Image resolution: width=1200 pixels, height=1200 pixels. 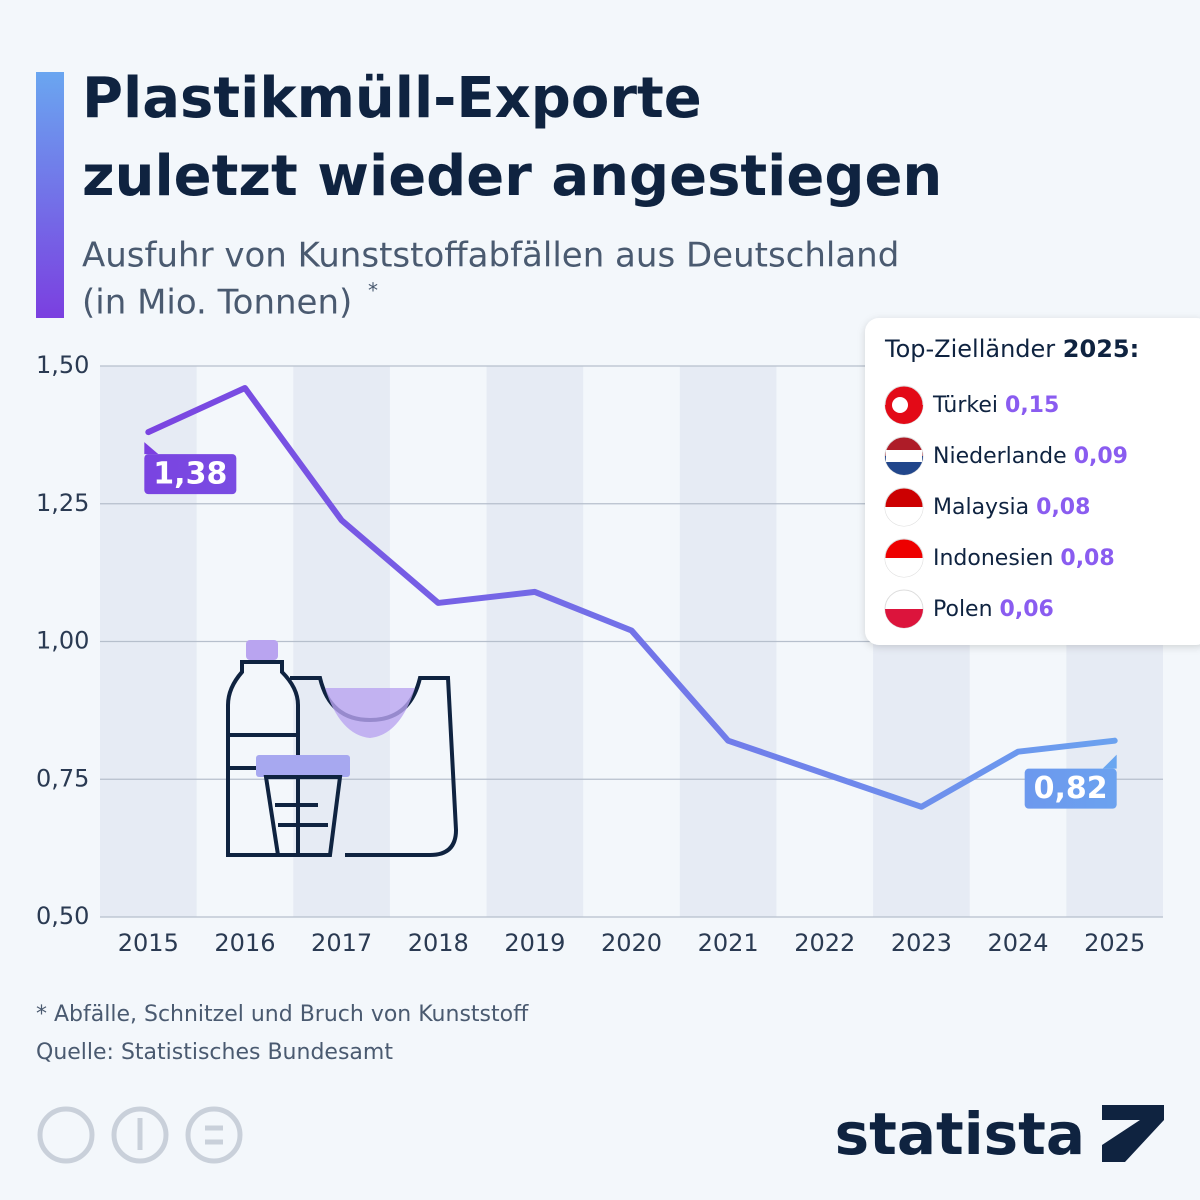 I want to click on inset-item-value: 0,09, so click(x=1101, y=456).